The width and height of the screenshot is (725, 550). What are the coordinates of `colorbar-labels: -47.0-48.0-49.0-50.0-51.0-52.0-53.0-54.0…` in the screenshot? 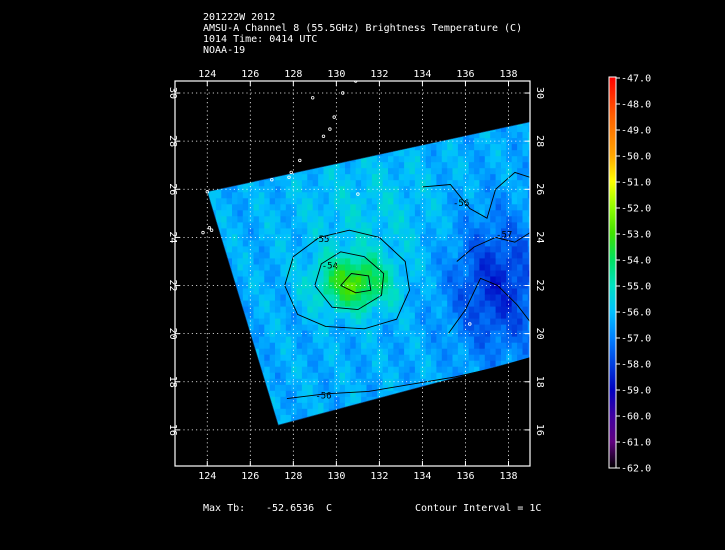 It's located at (633, 274).